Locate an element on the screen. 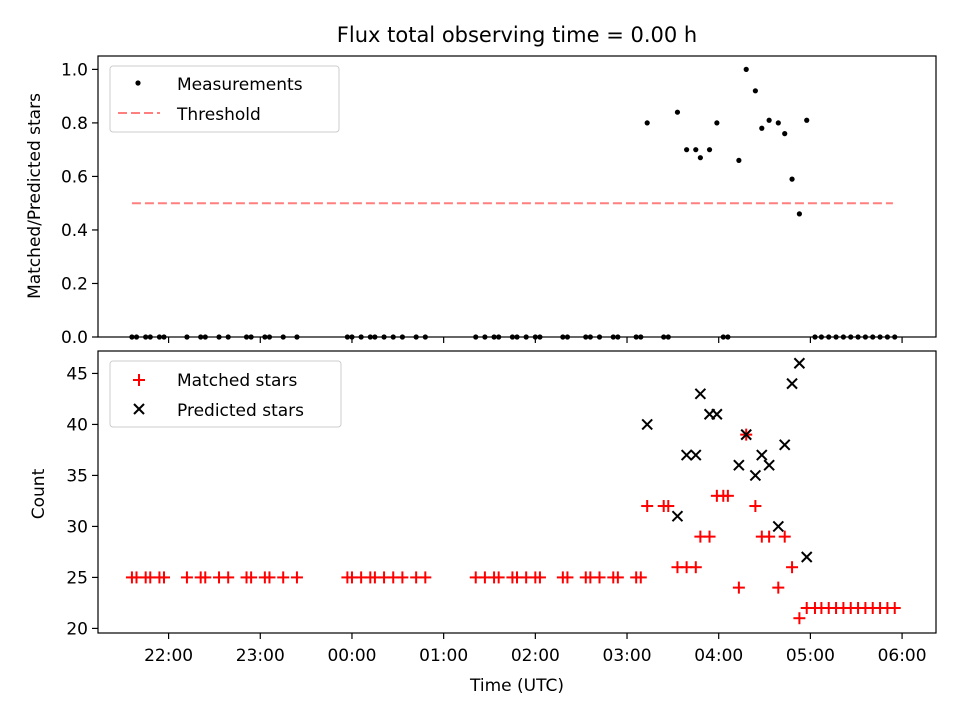 The width and height of the screenshot is (960, 720). legend-matched-label: Matched stars is located at coordinates (237, 381).